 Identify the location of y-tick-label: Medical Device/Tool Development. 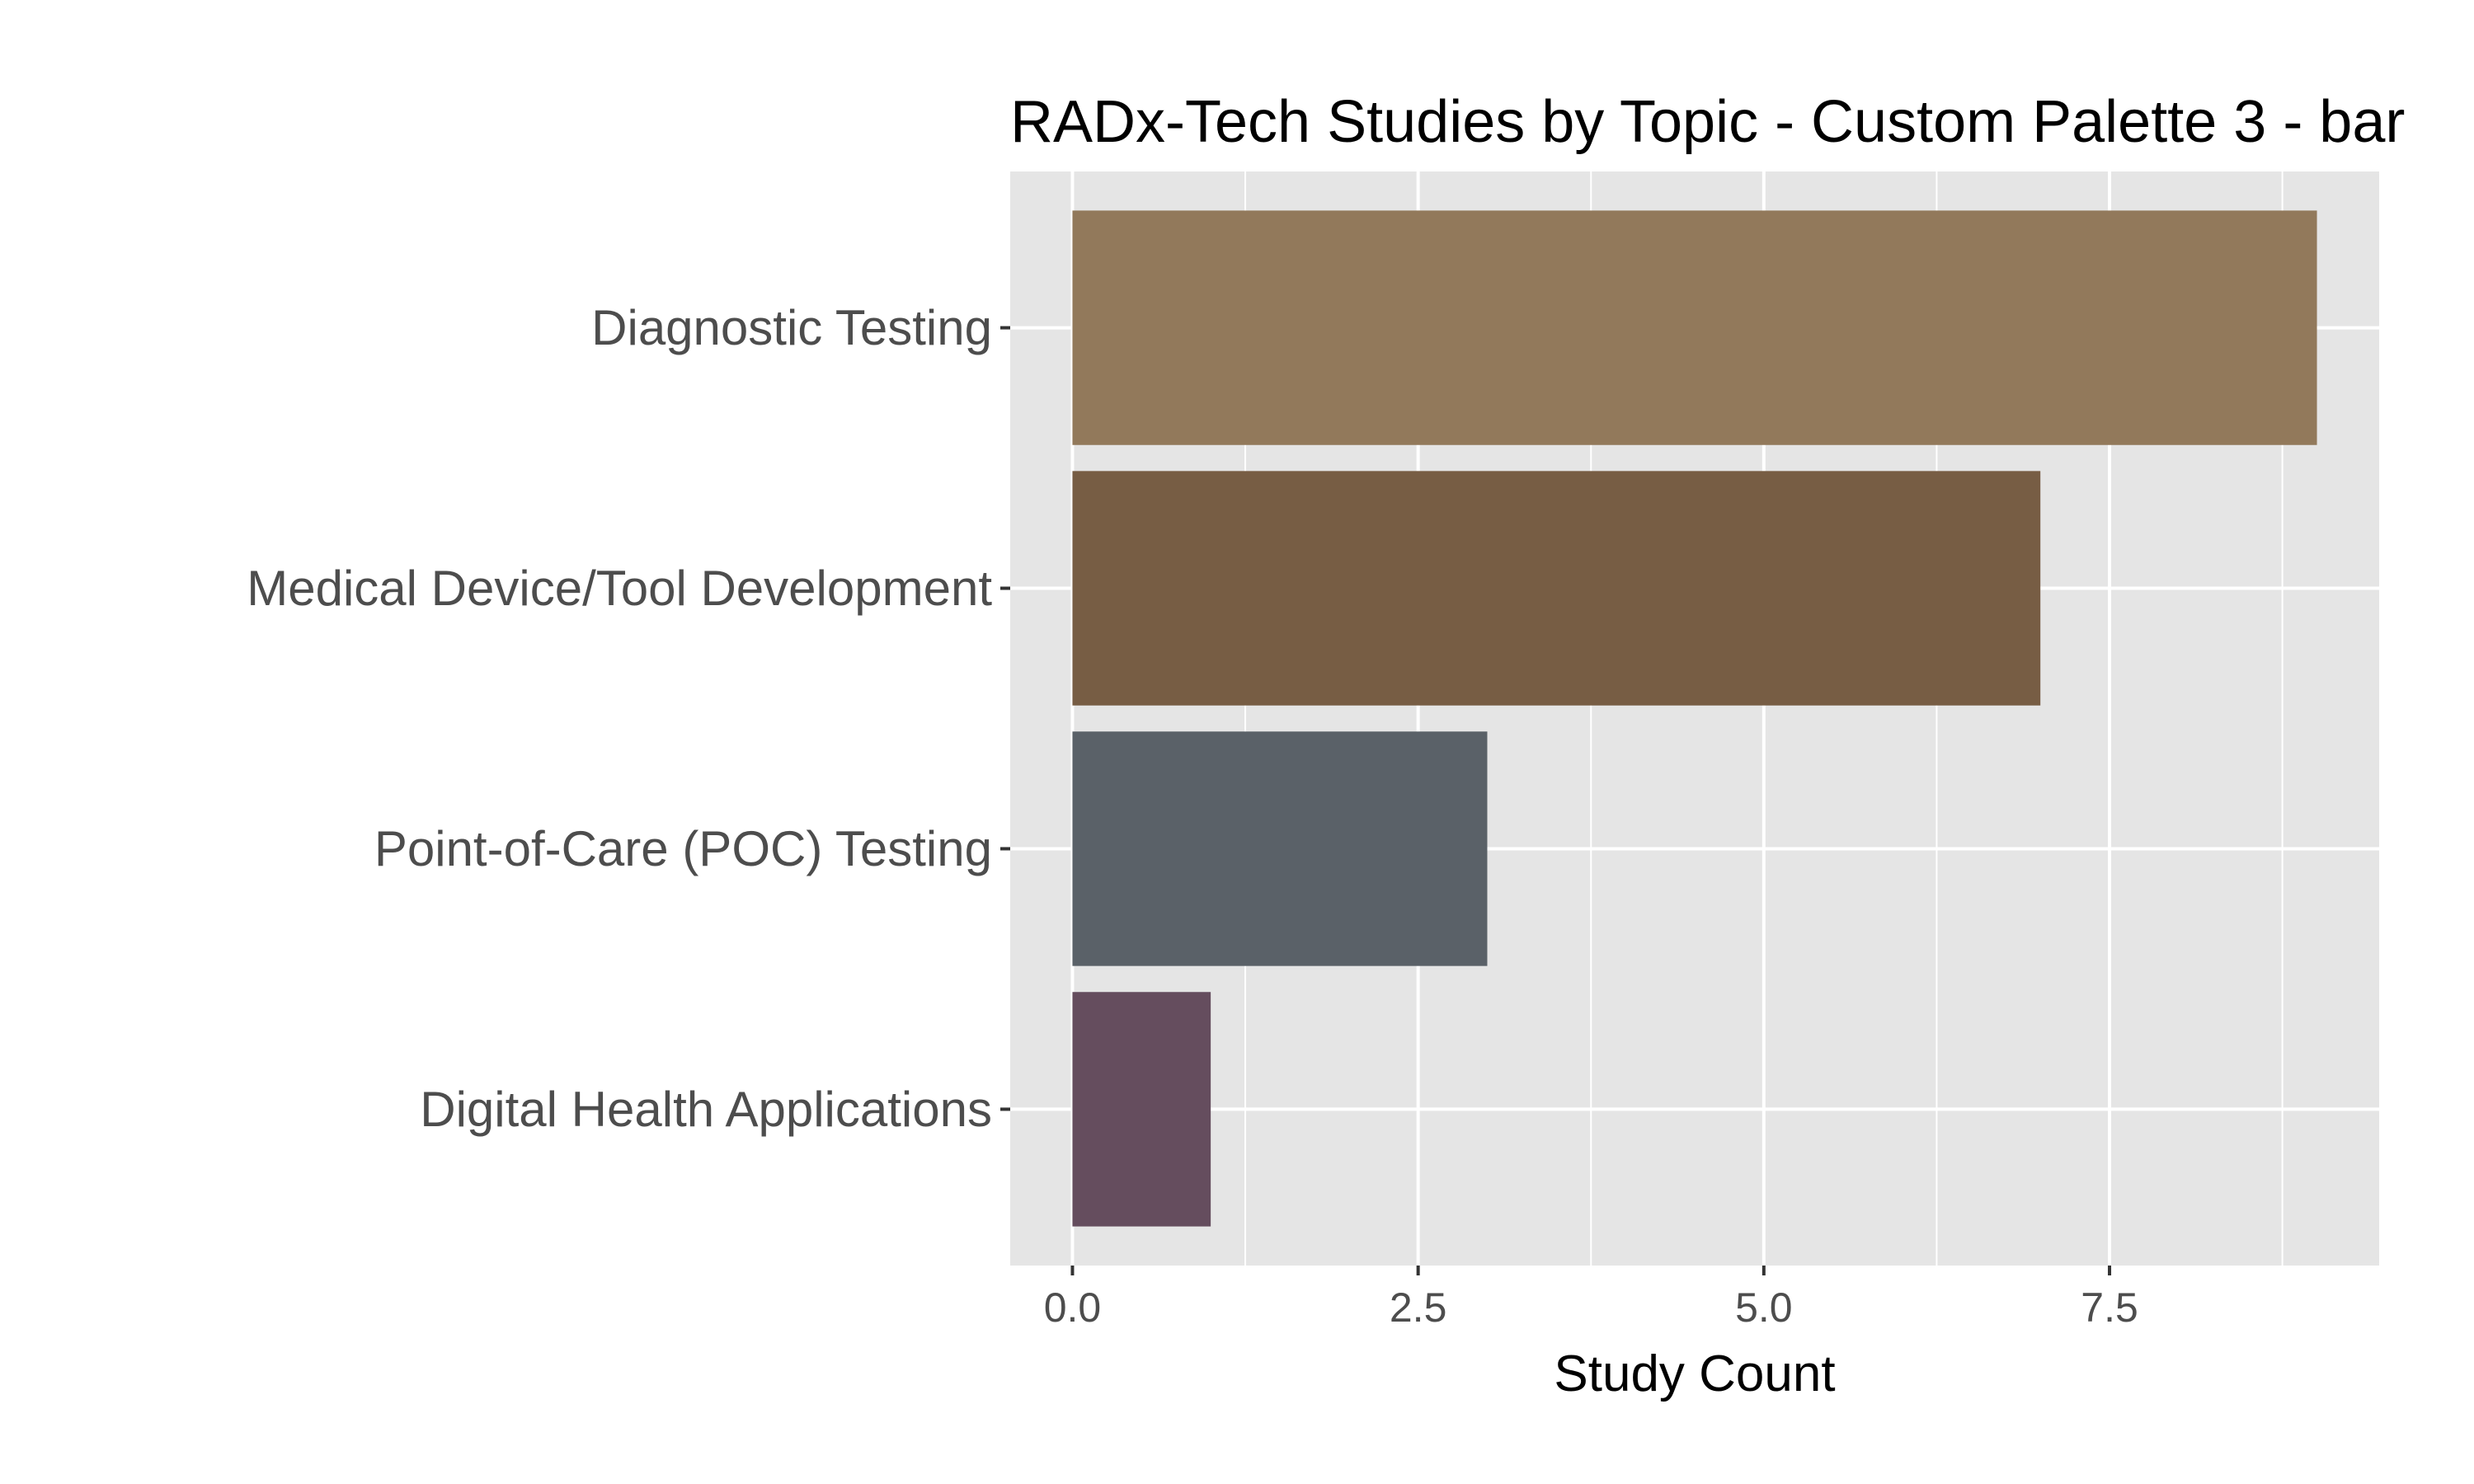
(619, 588).